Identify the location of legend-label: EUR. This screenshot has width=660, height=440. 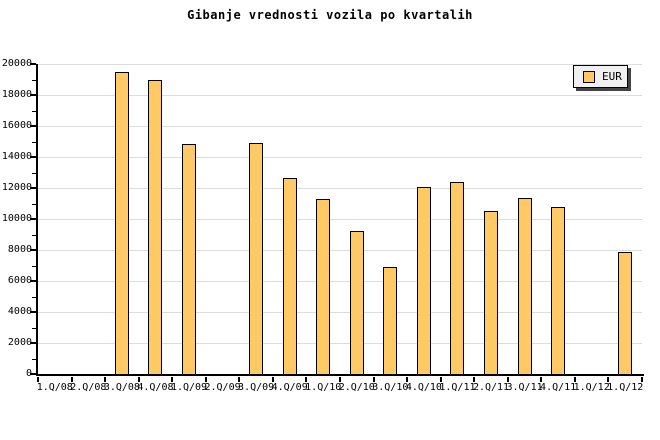
(612, 76).